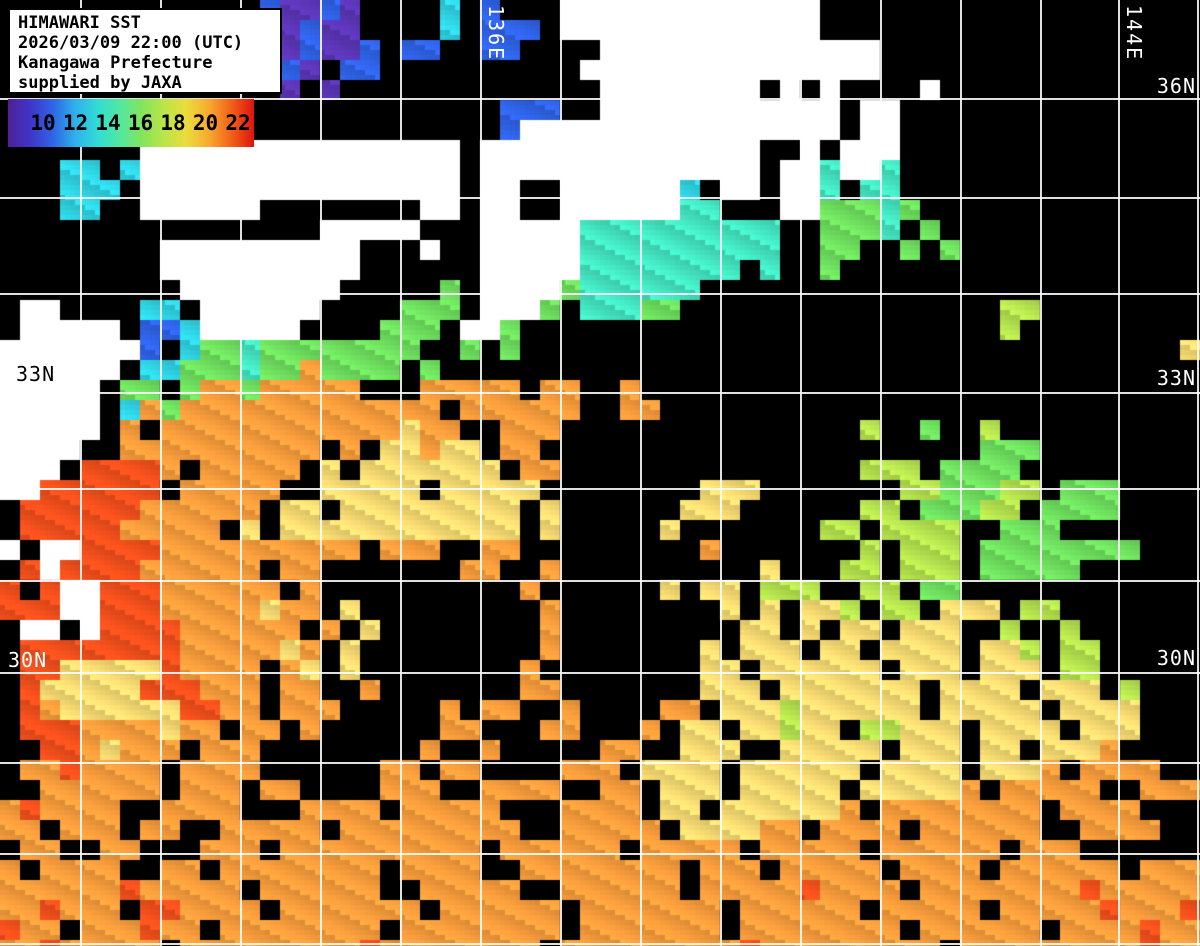  What do you see at coordinates (43, 123) in the screenshot?
I see `colorbar-tick-label: 10` at bounding box center [43, 123].